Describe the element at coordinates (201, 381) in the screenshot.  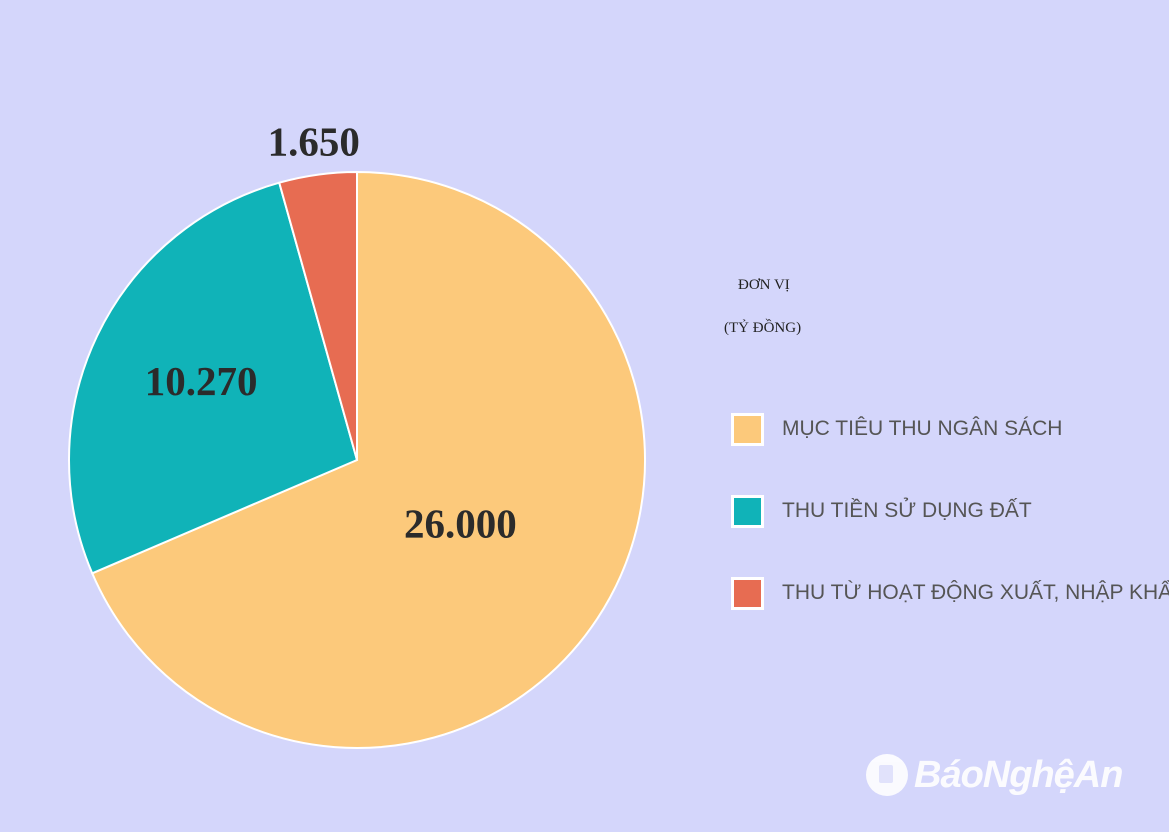
I see `value-label-land-use: 10.270` at that location.